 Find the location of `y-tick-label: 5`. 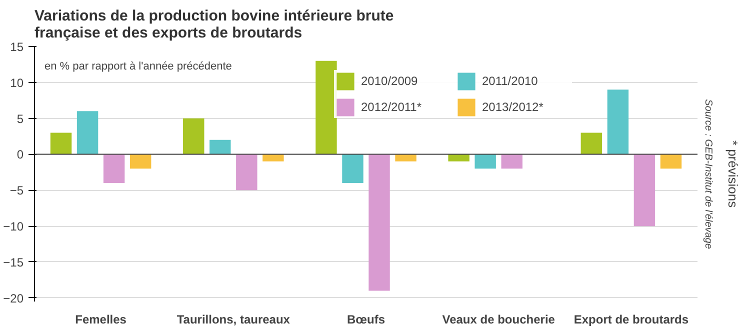

y-tick-label: 5 is located at coordinates (20, 119).